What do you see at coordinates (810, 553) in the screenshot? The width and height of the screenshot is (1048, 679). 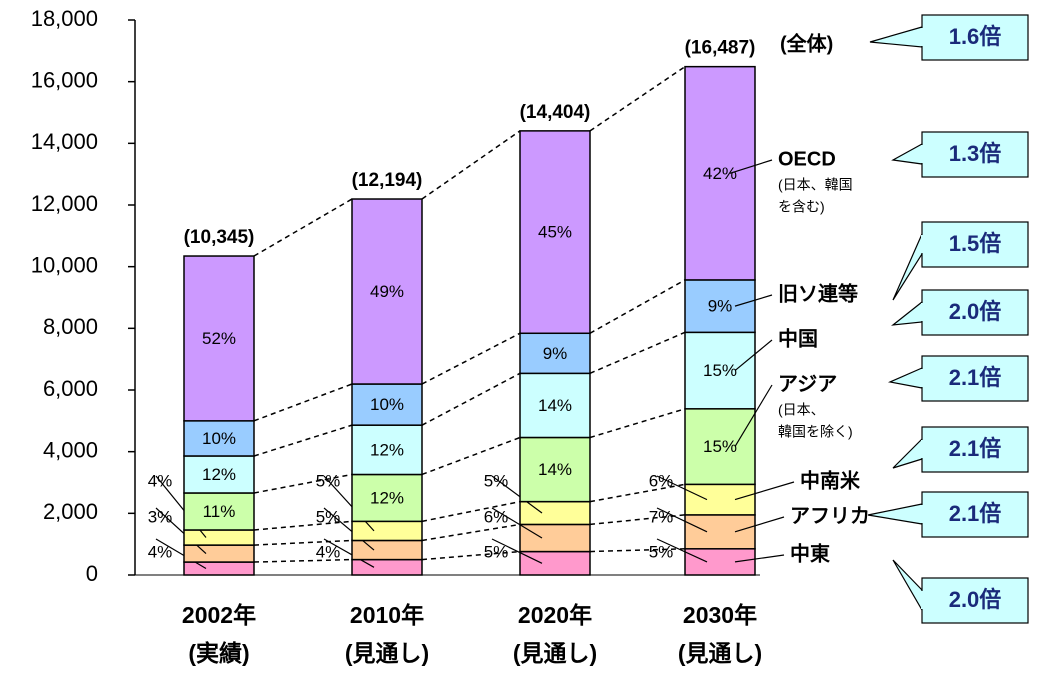 I see `series-name: 中東` at bounding box center [810, 553].